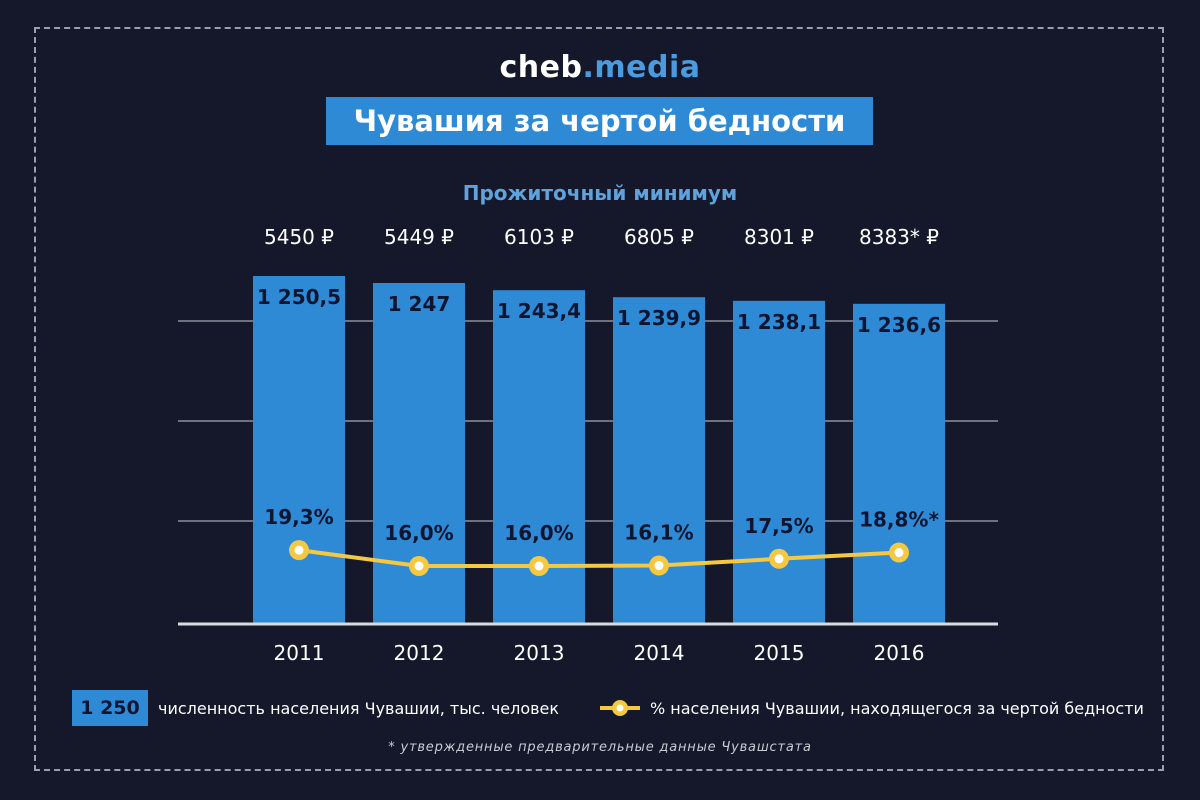  Describe the element at coordinates (299, 297) in the screenshot. I see `bar-value-label: 1 250,5` at that location.